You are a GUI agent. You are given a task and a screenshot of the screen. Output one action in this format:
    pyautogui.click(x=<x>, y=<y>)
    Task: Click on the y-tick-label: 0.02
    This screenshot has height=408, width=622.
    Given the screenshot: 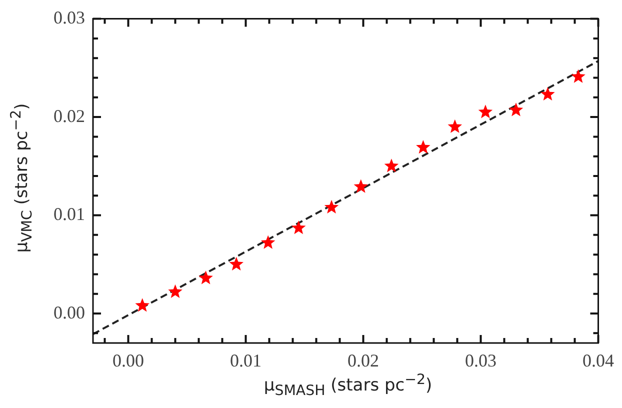 What is the action you would take?
    pyautogui.click(x=69, y=116)
    